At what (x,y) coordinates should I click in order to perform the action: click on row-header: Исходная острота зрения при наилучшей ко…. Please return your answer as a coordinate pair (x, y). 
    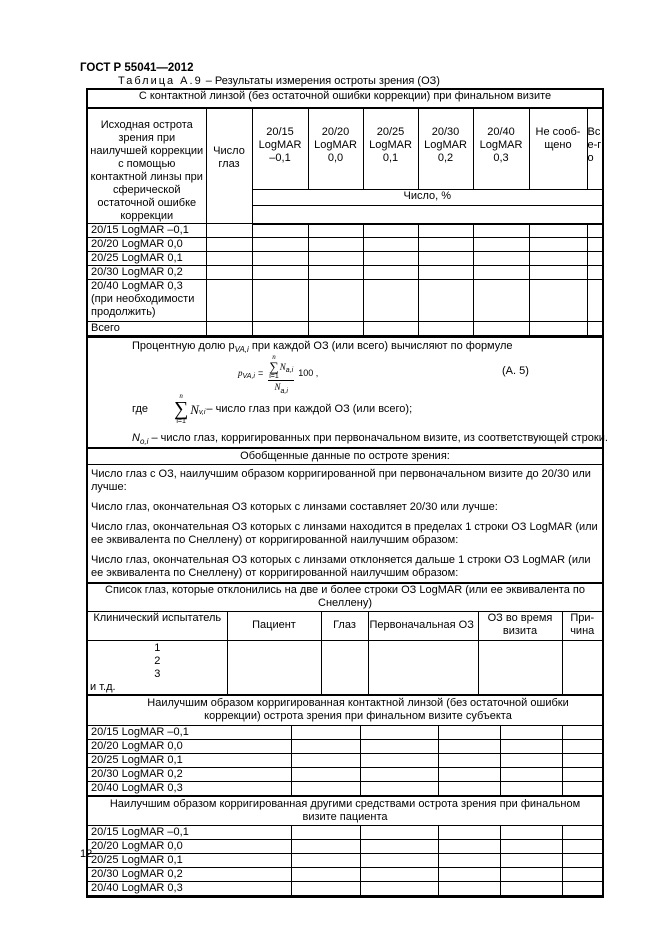
    Looking at the image, I should click on (147, 165).